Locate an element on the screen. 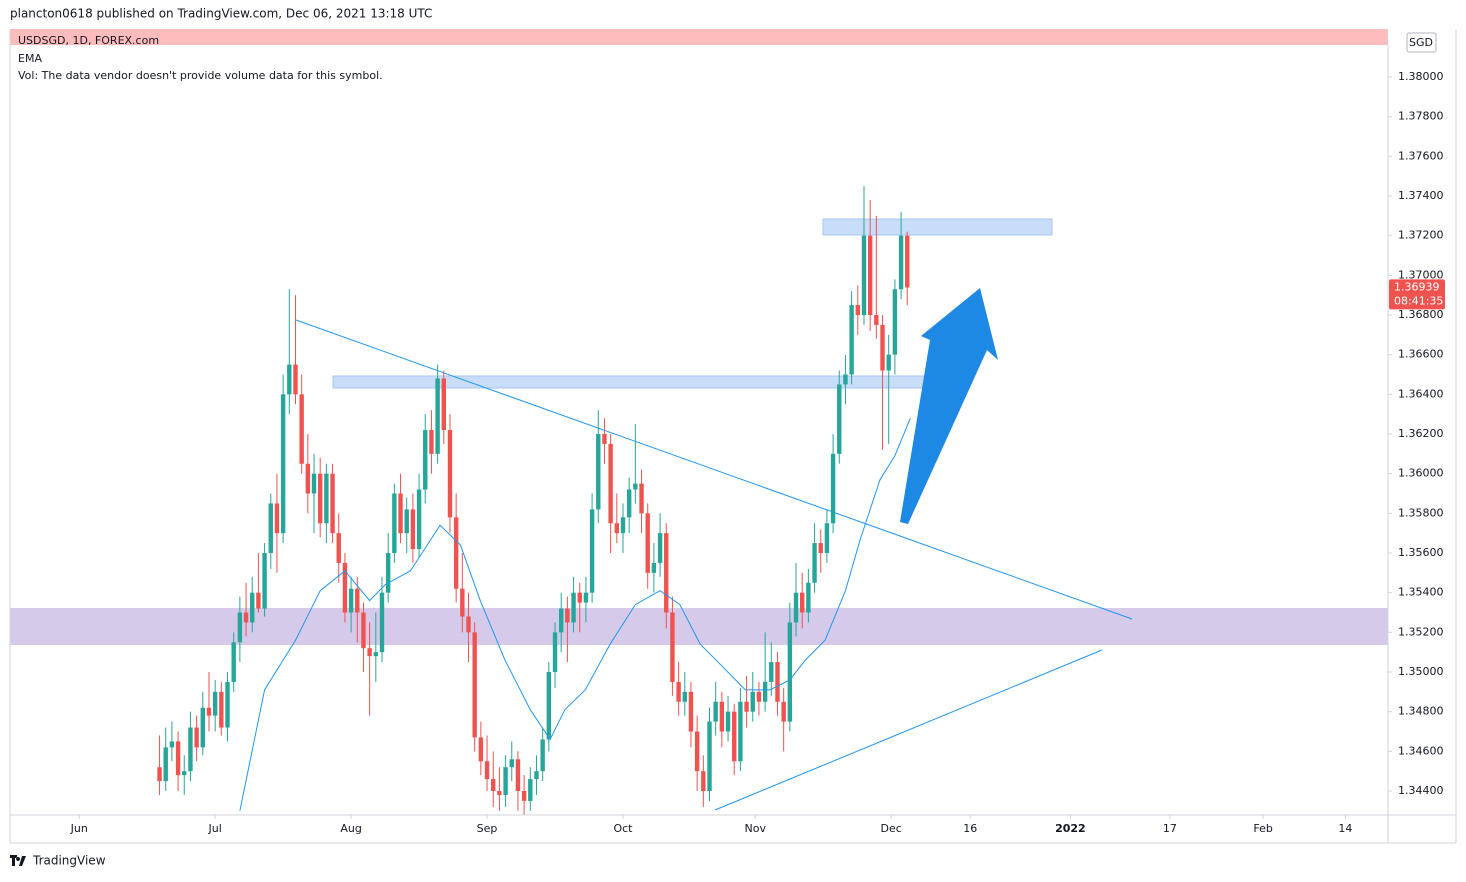 The image size is (1466, 882). y-tick-label: 1.37800 is located at coordinates (1421, 116).